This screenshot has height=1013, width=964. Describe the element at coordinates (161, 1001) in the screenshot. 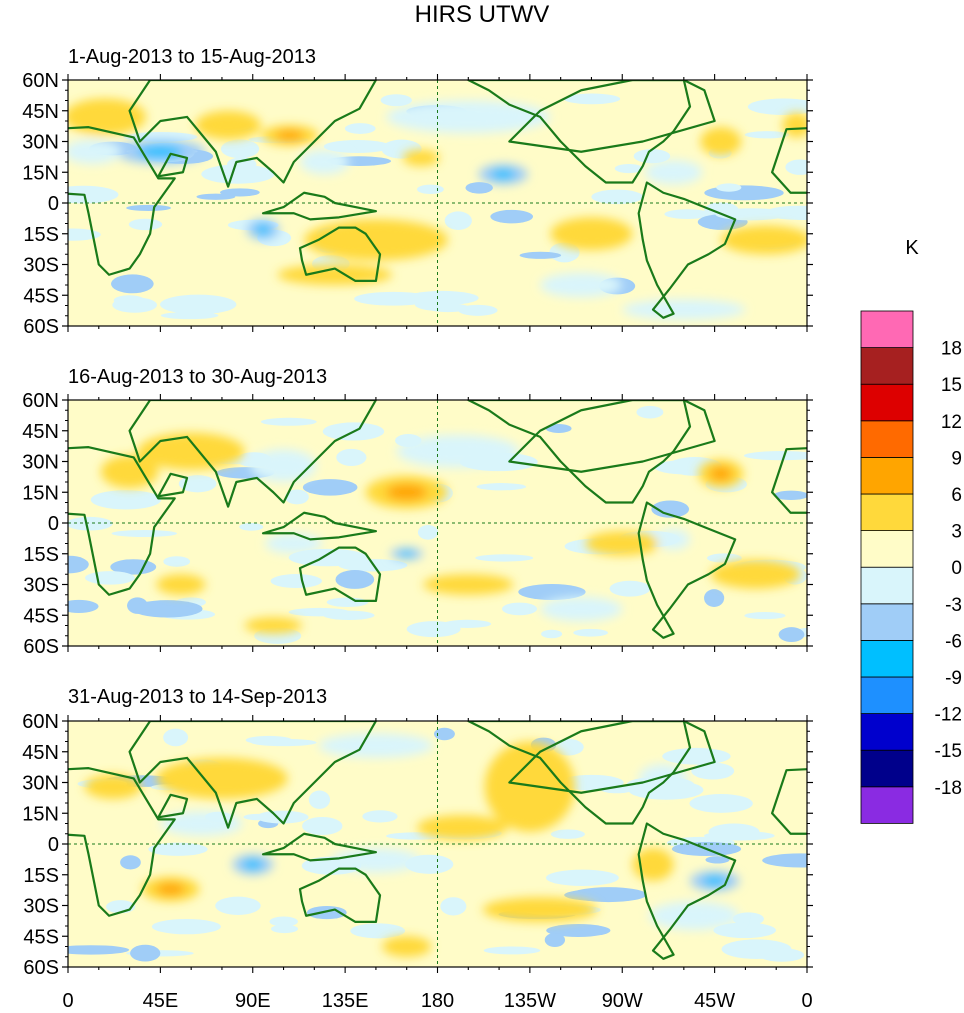

I see `x-tick-label: 45E` at that location.